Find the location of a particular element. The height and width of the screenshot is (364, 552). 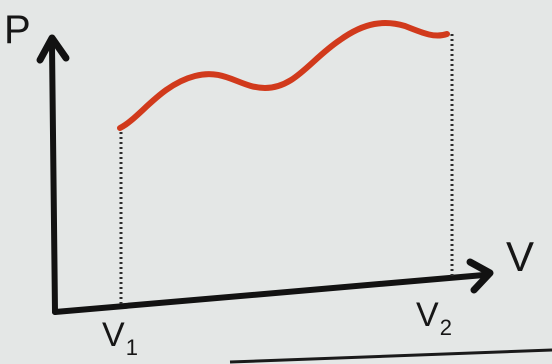

y-axis-label: P is located at coordinates (17, 30).